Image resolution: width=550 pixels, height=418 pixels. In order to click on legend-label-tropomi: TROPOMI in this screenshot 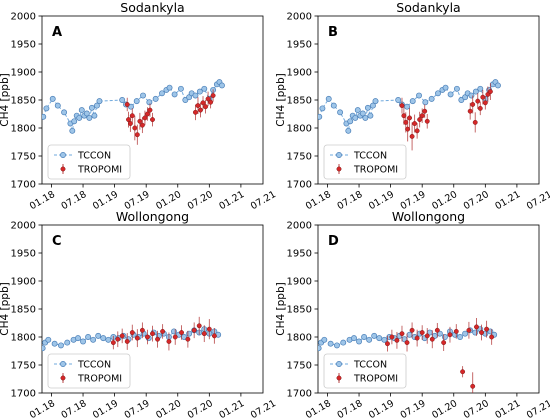, I will do `click(99, 170)`.